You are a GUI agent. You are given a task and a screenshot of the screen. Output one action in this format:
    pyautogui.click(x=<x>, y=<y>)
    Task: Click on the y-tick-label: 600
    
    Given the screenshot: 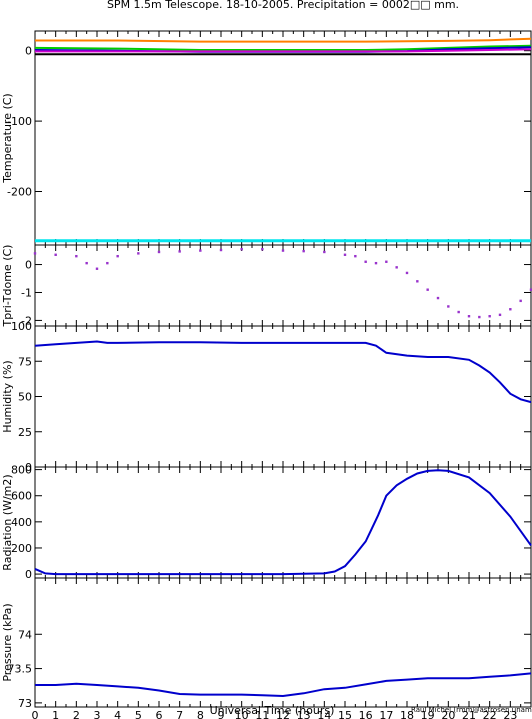 What is the action you would take?
    pyautogui.click(x=21, y=496)
    